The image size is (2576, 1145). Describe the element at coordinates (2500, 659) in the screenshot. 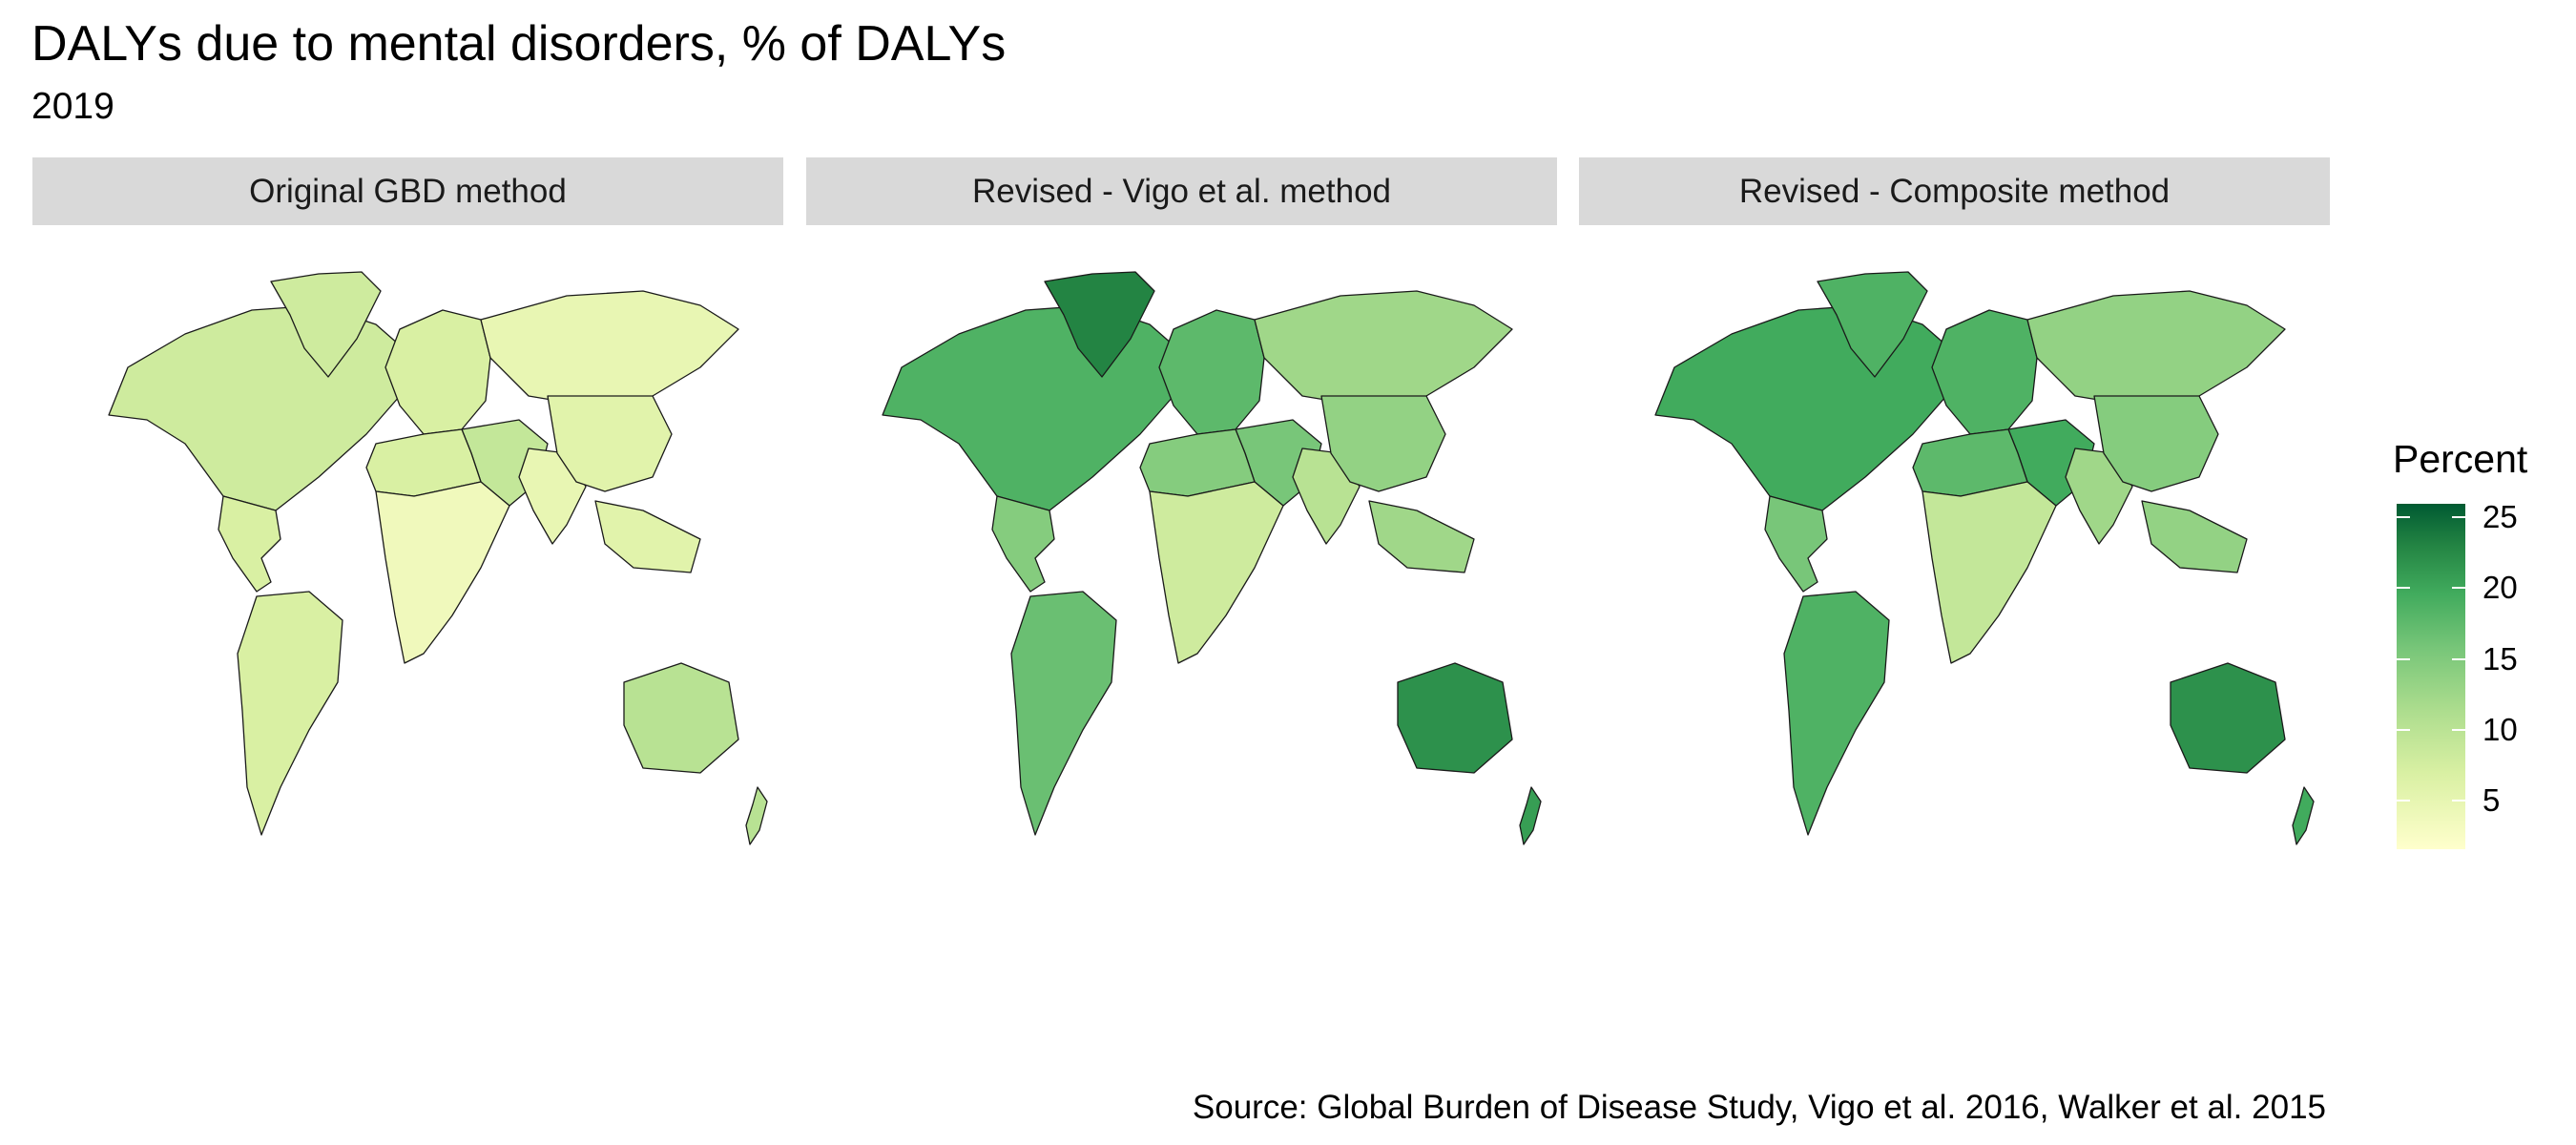

I see `legend-tick-label: 15` at that location.